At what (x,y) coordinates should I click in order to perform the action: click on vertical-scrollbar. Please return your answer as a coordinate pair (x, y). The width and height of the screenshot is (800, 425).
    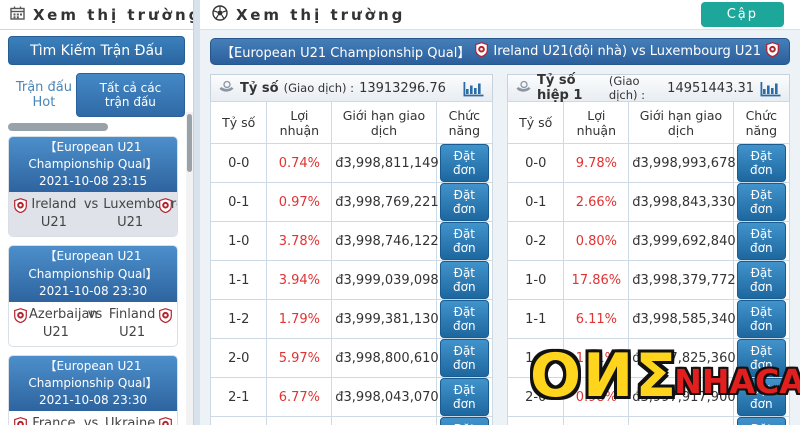
    Looking at the image, I should click on (190, 268).